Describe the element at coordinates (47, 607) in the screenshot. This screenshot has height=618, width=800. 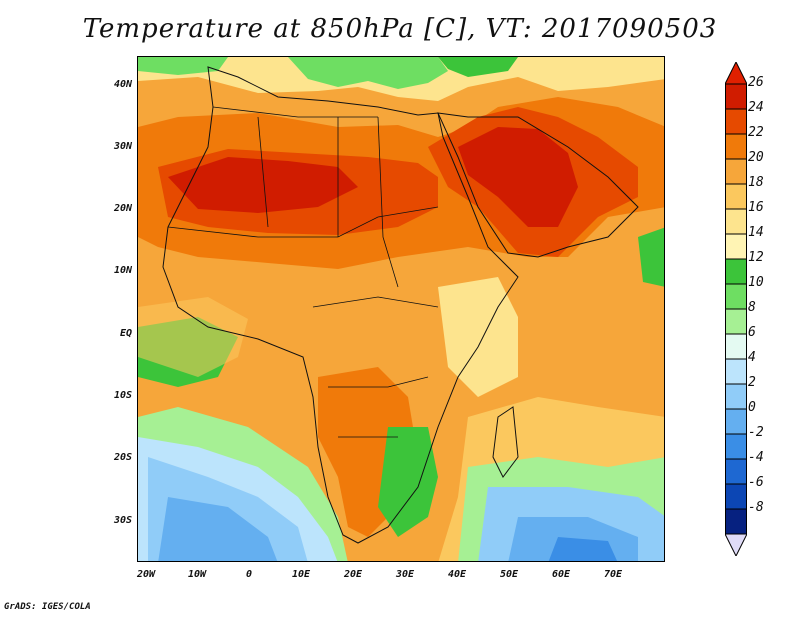
I see `credit-text: GrADS: IGES/COLA` at that location.